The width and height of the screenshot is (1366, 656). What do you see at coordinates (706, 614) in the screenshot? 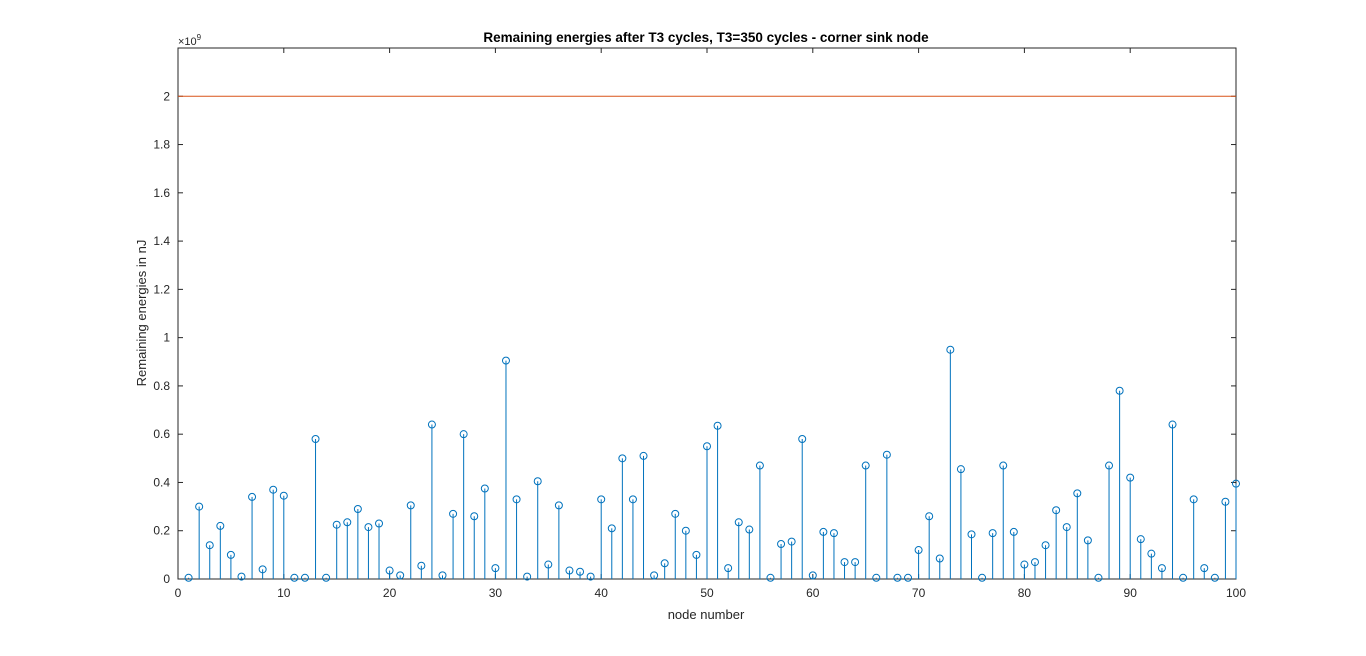
I see `x-axis-label: node number` at bounding box center [706, 614].